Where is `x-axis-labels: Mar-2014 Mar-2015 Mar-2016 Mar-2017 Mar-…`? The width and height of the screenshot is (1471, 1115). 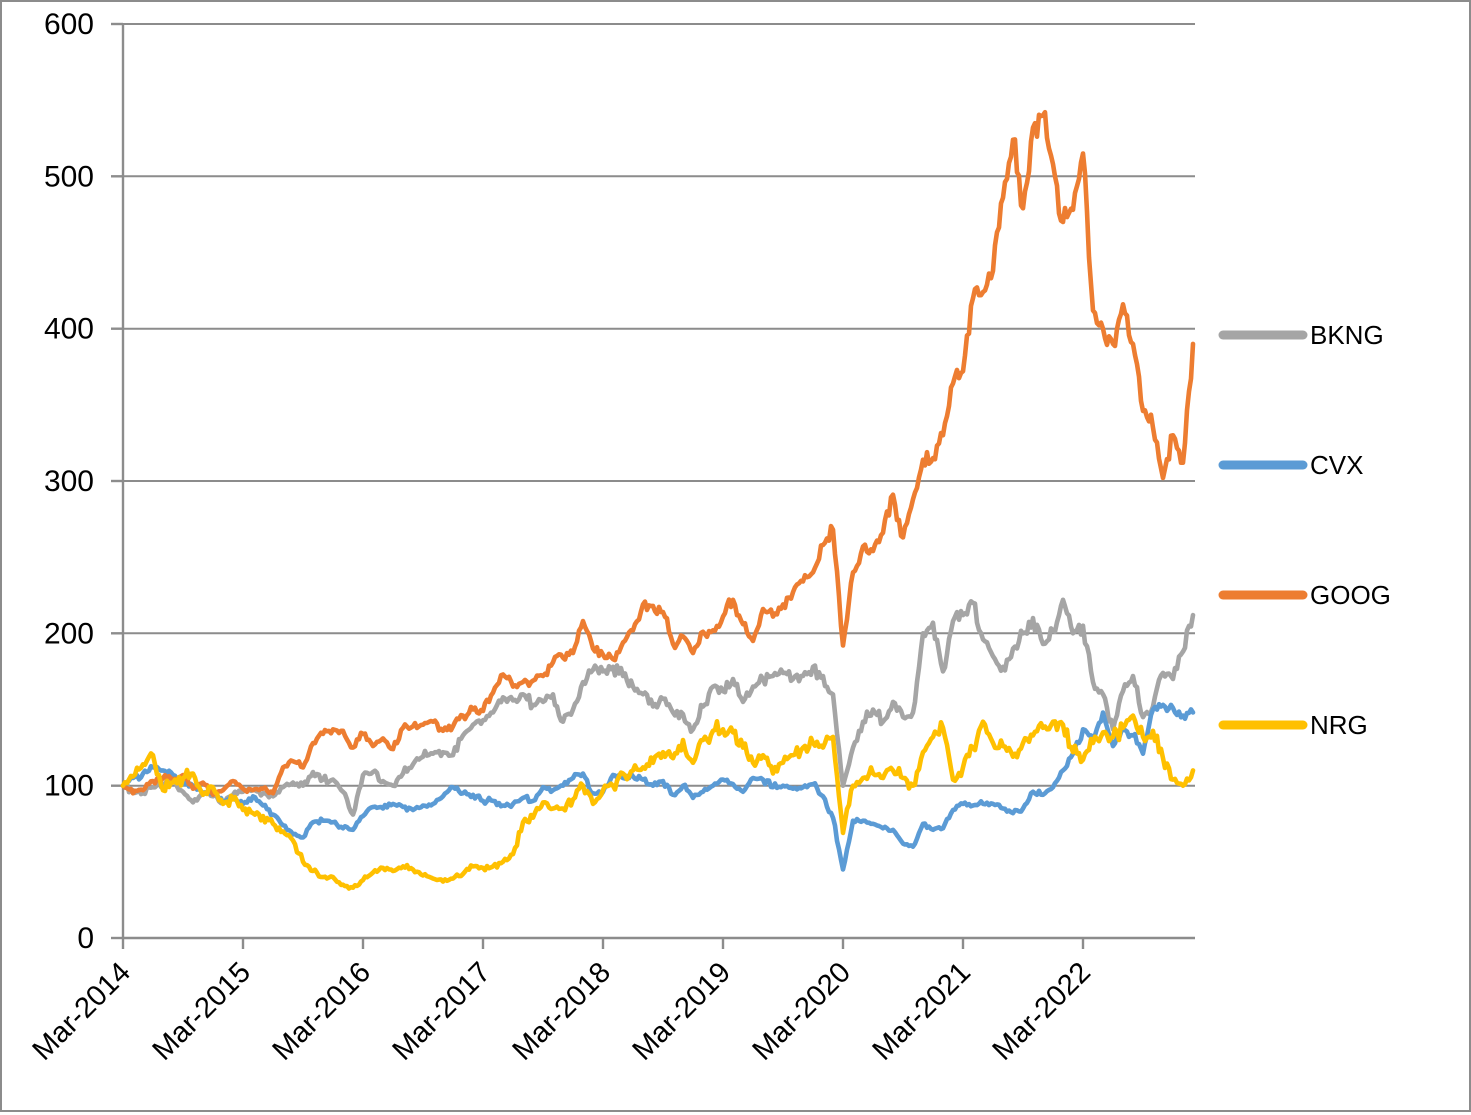 x-axis-labels: Mar-2014 Mar-2015 Mar-2016 Mar-2017 Mar-… is located at coordinates (562, 1011).